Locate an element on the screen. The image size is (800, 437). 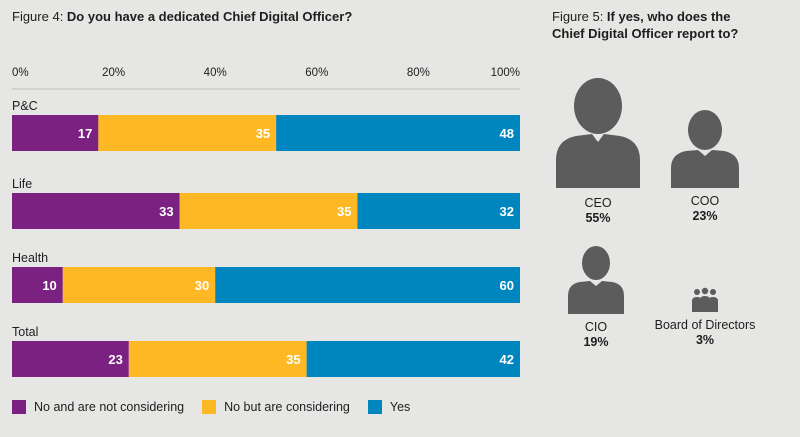
data-label: 42 is located at coordinates (507, 359).